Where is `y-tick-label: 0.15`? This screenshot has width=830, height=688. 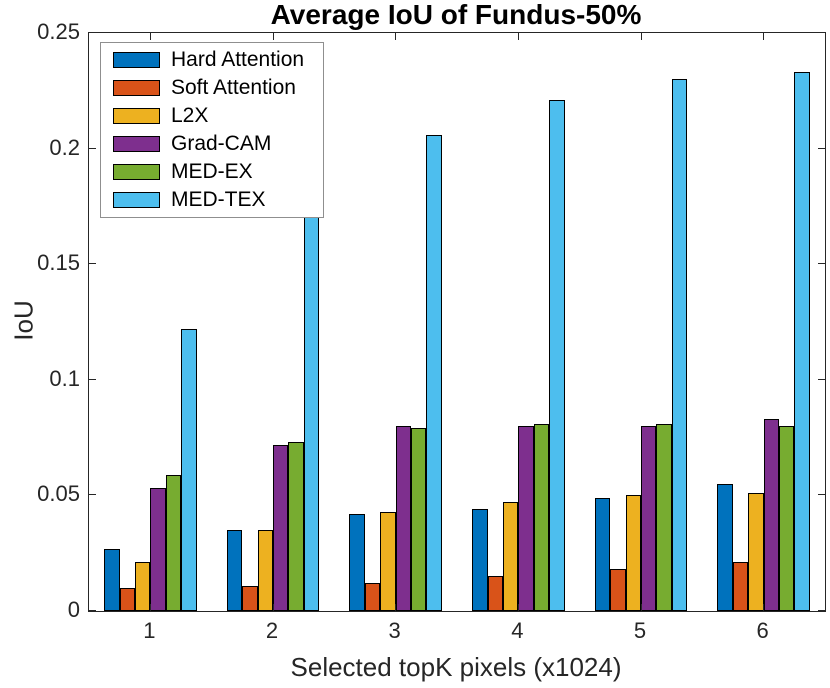
y-tick-label: 0.15 is located at coordinates (58, 263).